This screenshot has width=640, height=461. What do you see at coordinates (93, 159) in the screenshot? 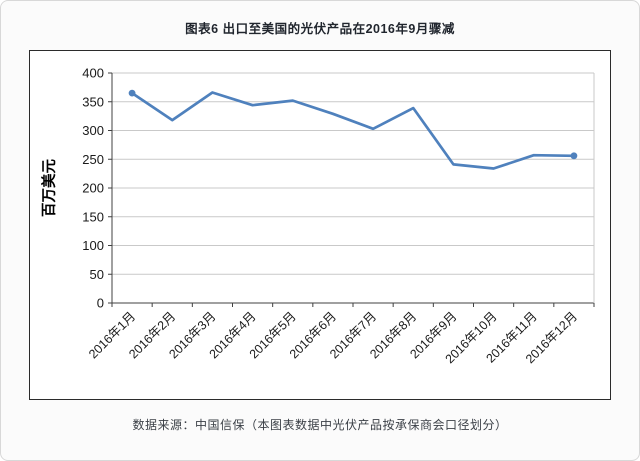
I see `y-tick-label: 250` at bounding box center [93, 159].